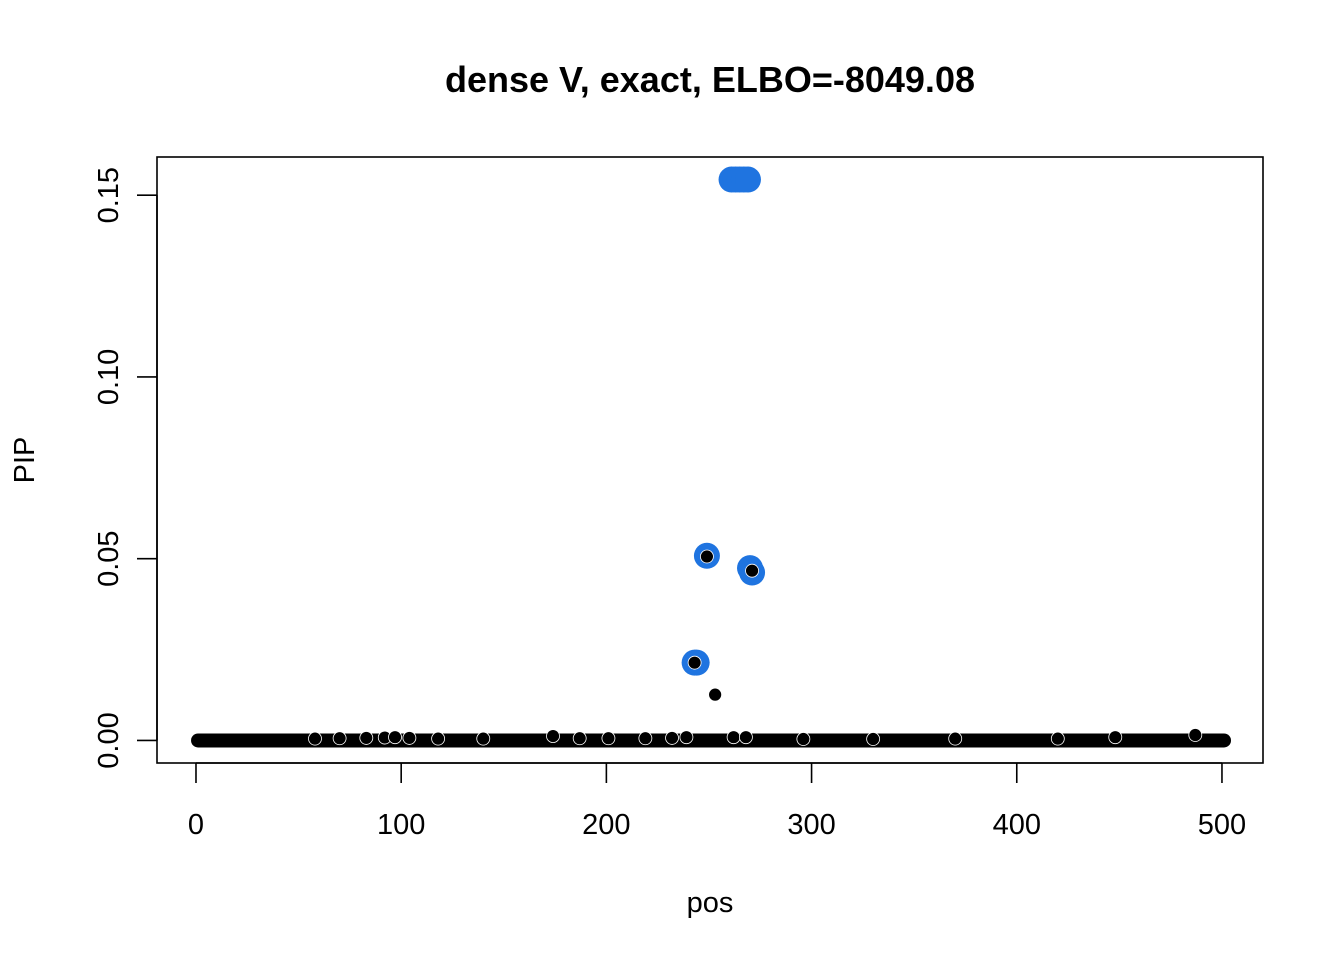  I want to click on y-tick-label: 0.00, so click(109, 740).